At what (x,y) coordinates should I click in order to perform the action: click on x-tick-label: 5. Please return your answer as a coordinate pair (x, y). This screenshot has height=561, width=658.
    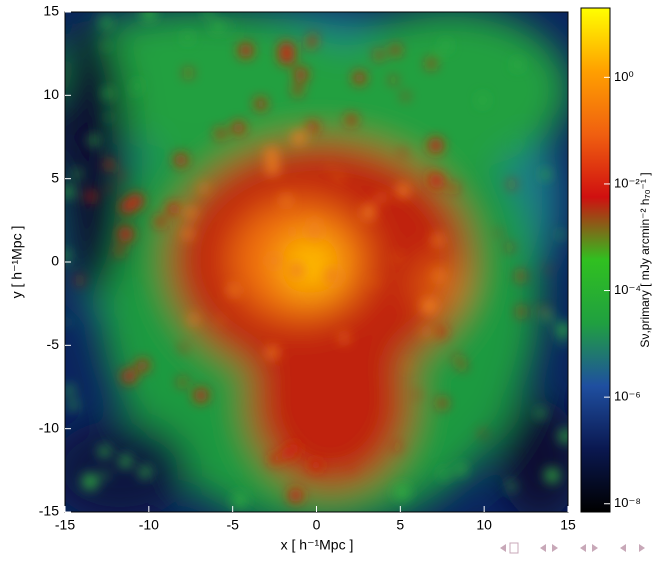
    Looking at the image, I should click on (400, 525).